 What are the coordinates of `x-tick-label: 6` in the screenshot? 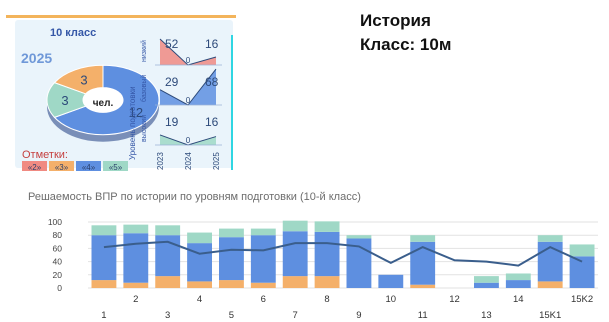 It's located at (263, 299).